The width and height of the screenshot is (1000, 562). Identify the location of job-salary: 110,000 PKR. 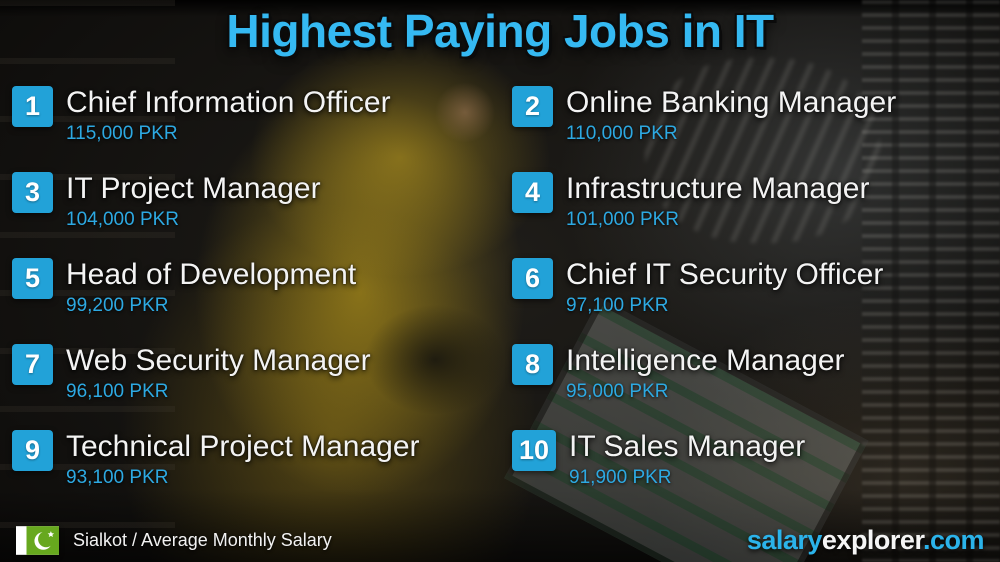
(622, 133).